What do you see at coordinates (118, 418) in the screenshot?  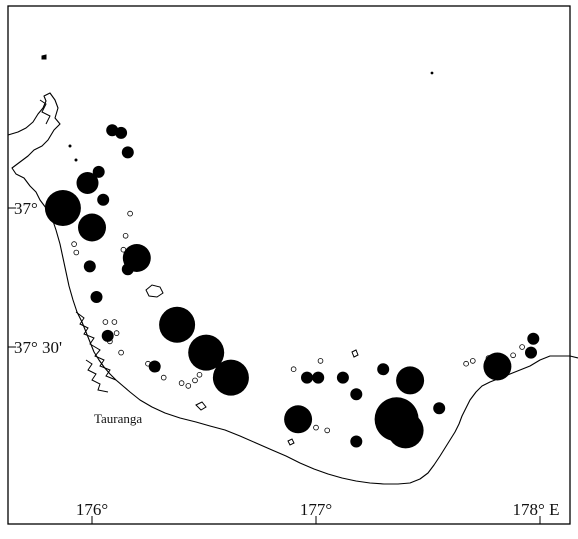 I see `place-label-tauranga: Tauranga` at bounding box center [118, 418].